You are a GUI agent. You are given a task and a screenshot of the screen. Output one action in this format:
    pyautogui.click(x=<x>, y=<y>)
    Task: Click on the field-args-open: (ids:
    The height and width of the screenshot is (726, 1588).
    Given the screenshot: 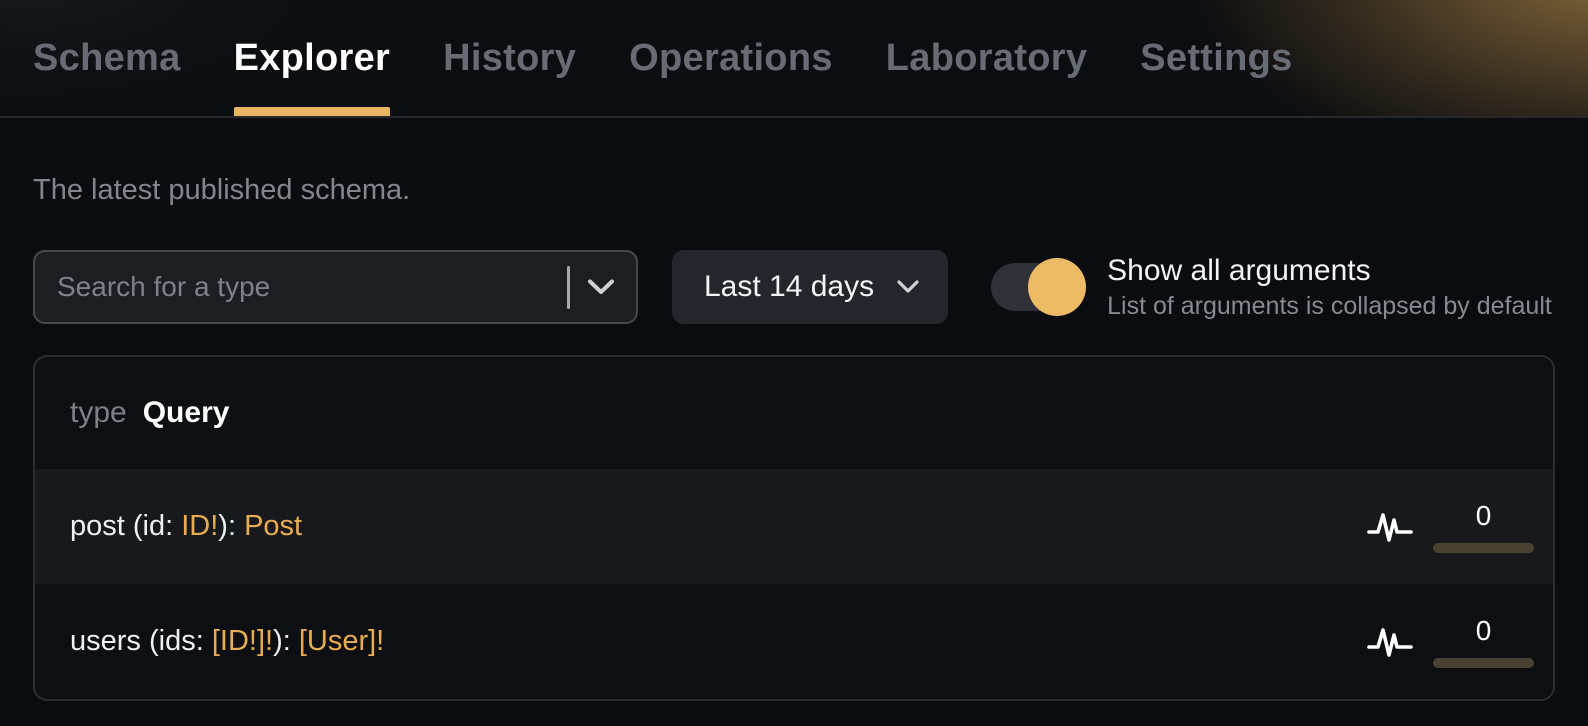 What is the action you would take?
    pyautogui.click(x=176, y=641)
    